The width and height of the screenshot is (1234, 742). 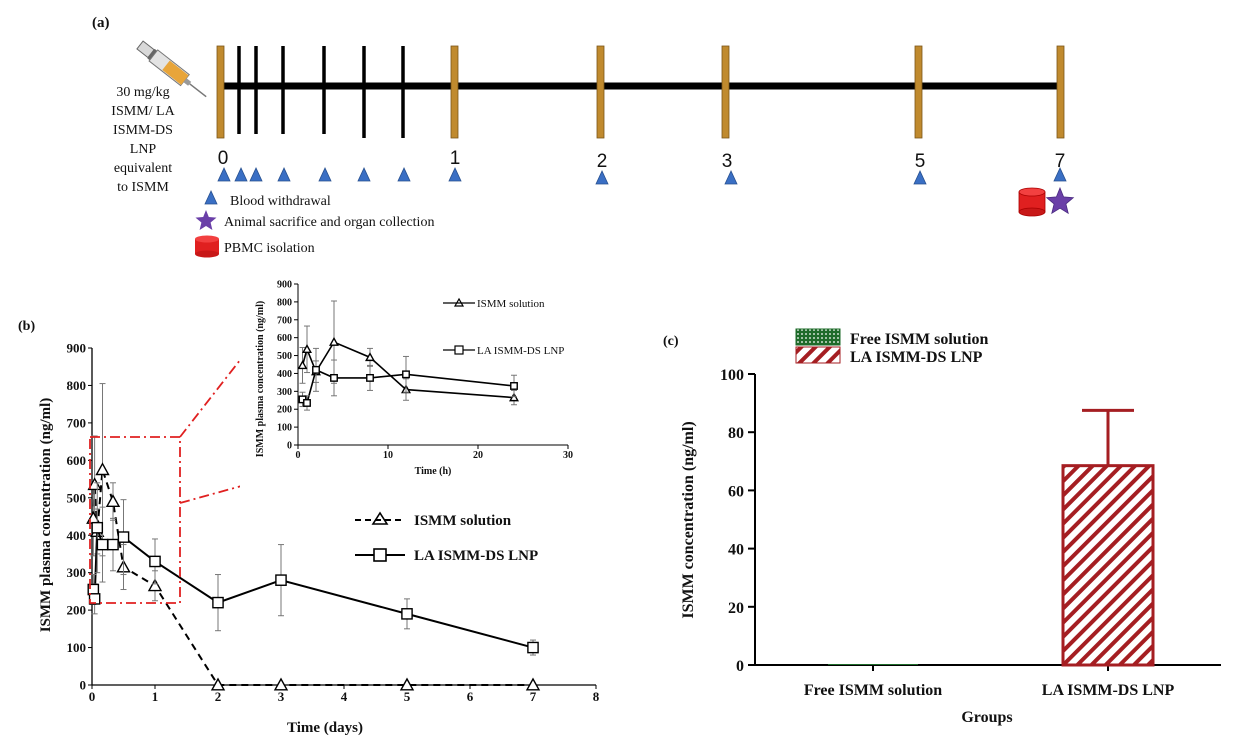 What do you see at coordinates (1060, 161) in the screenshot?
I see `day-label: 7` at bounding box center [1060, 161].